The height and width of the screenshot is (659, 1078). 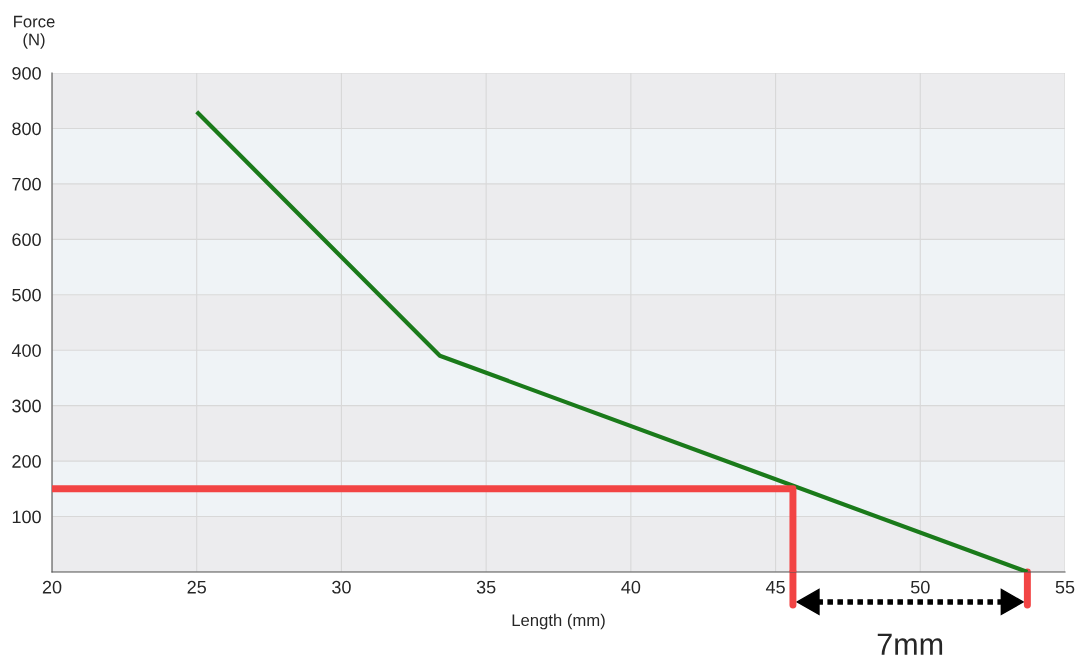 What do you see at coordinates (341, 587) in the screenshot?
I see `x-tick-label: 30` at bounding box center [341, 587].